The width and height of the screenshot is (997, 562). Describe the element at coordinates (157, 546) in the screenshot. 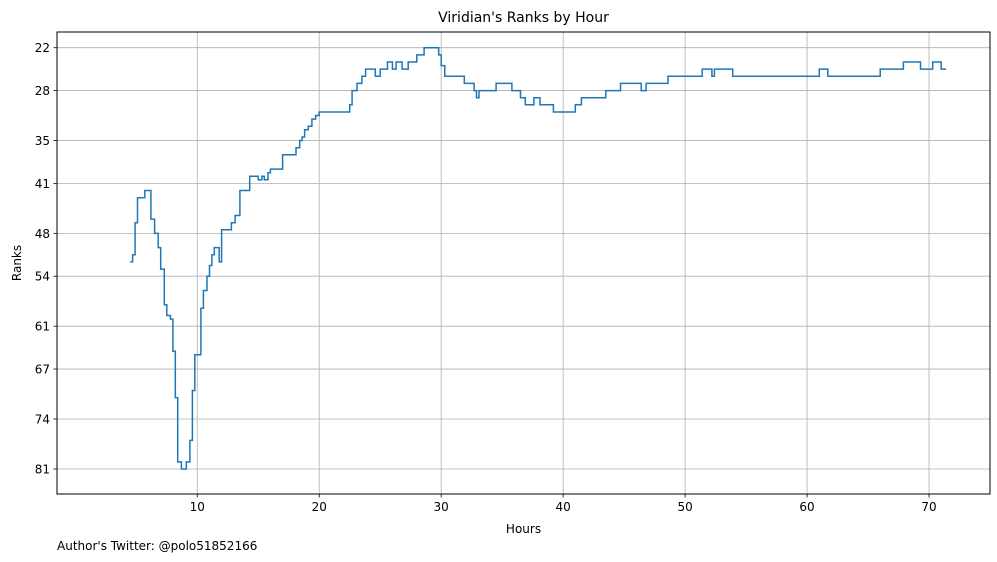

I see `author-footnote: Author's Twitter: @polo51852166` at that location.